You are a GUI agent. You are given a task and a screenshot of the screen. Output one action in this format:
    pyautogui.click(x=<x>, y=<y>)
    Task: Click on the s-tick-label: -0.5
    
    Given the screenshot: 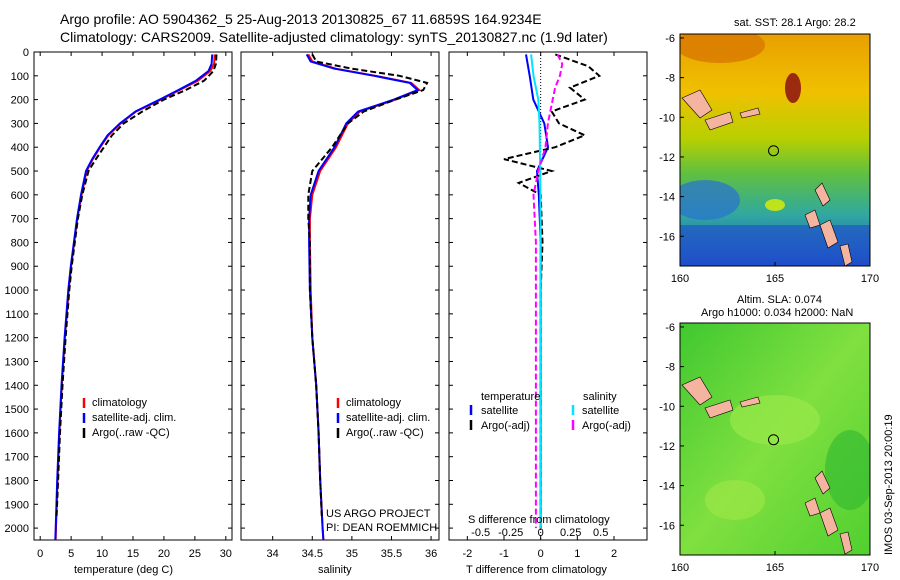 What is the action you would take?
    pyautogui.click(x=480, y=533)
    